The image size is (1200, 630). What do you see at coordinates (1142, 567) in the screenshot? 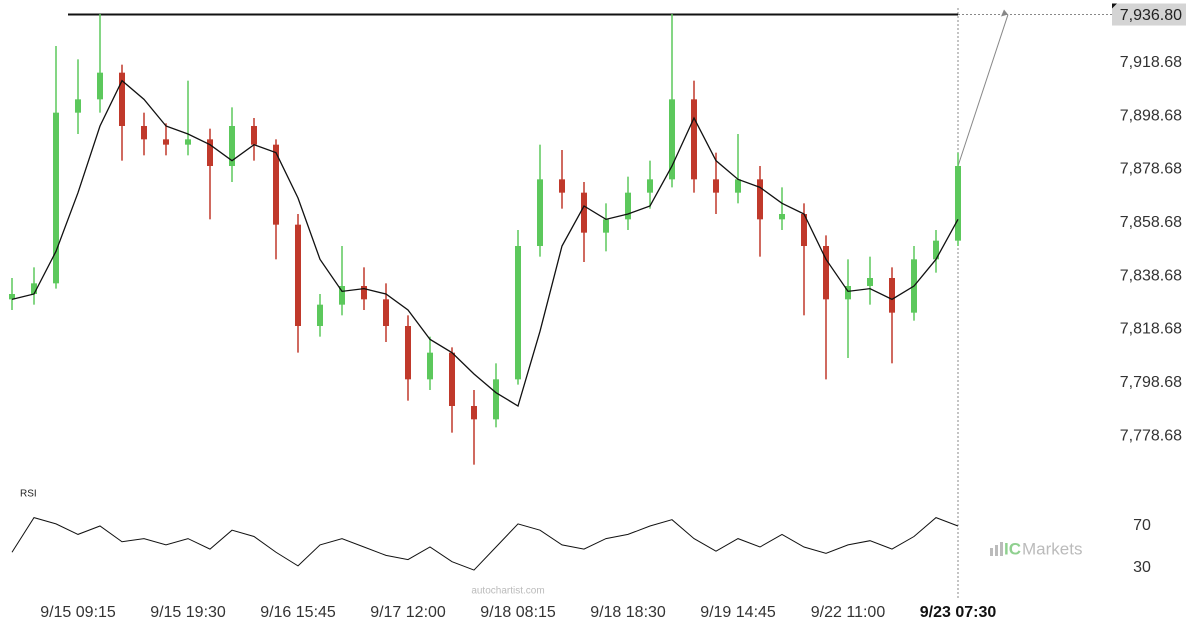
I see `rsi-tick-label: 30` at bounding box center [1142, 567].